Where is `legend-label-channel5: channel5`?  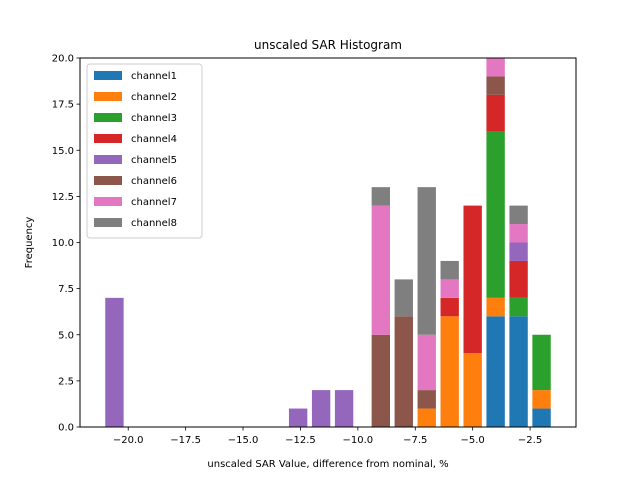 legend-label-channel5: channel5 is located at coordinates (154, 160).